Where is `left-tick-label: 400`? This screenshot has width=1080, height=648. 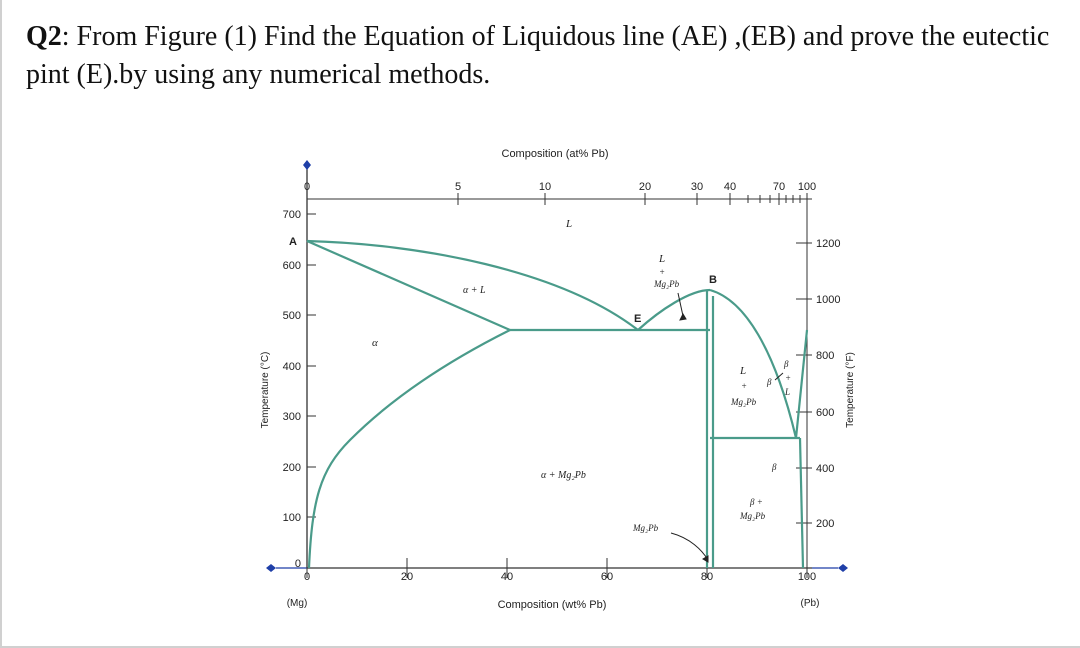 left-tick-label: 400 is located at coordinates (292, 367).